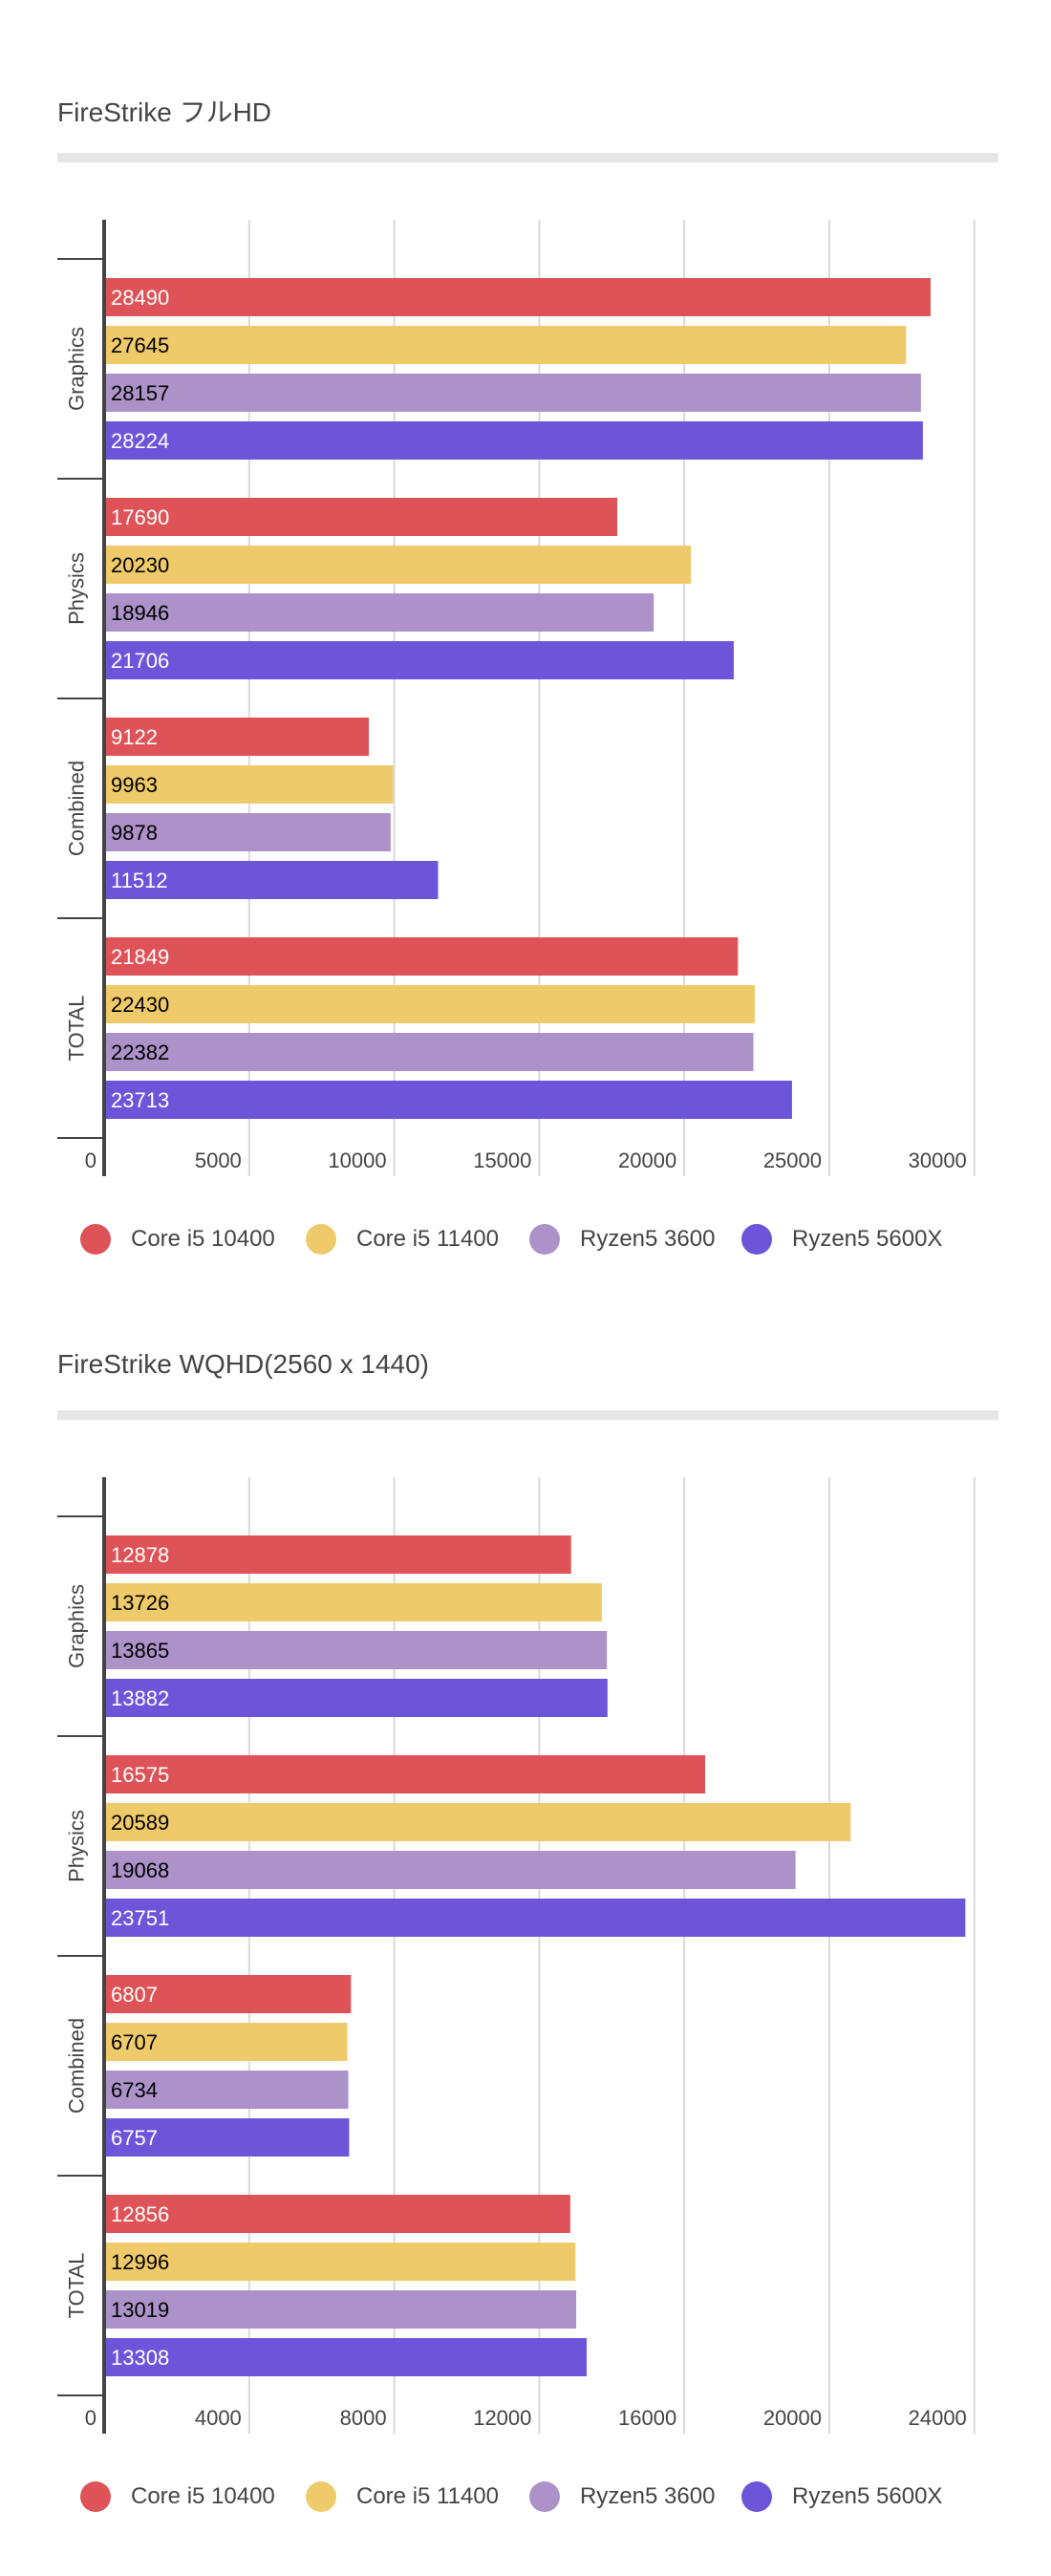 Image resolution: width=1051 pixels, height=2576 pixels. Describe the element at coordinates (140, 441) in the screenshot. I see `data-label: 28224` at that location.